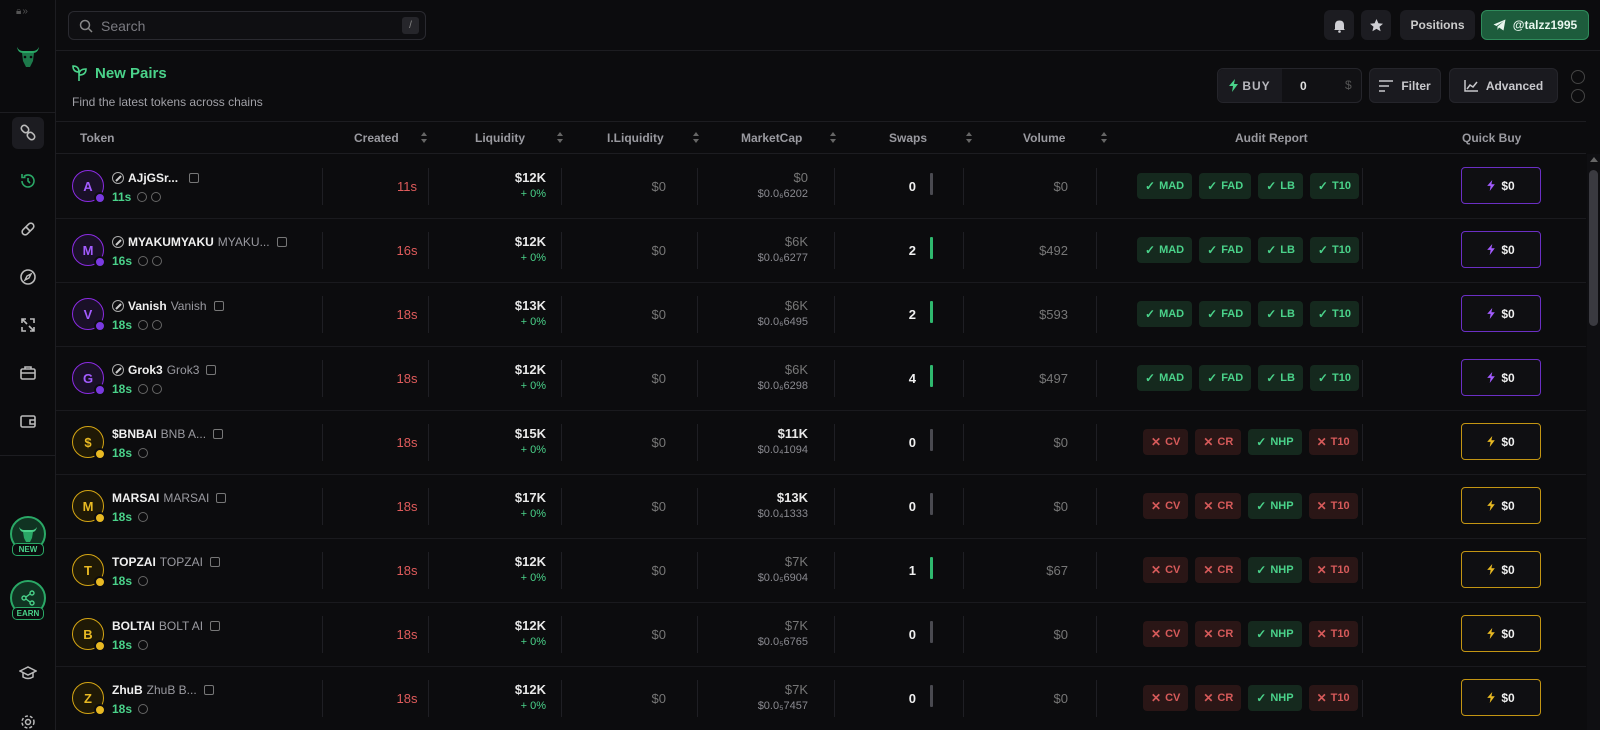  What do you see at coordinates (1405, 85) in the screenshot?
I see `filter-button: Filter` at bounding box center [1405, 85].